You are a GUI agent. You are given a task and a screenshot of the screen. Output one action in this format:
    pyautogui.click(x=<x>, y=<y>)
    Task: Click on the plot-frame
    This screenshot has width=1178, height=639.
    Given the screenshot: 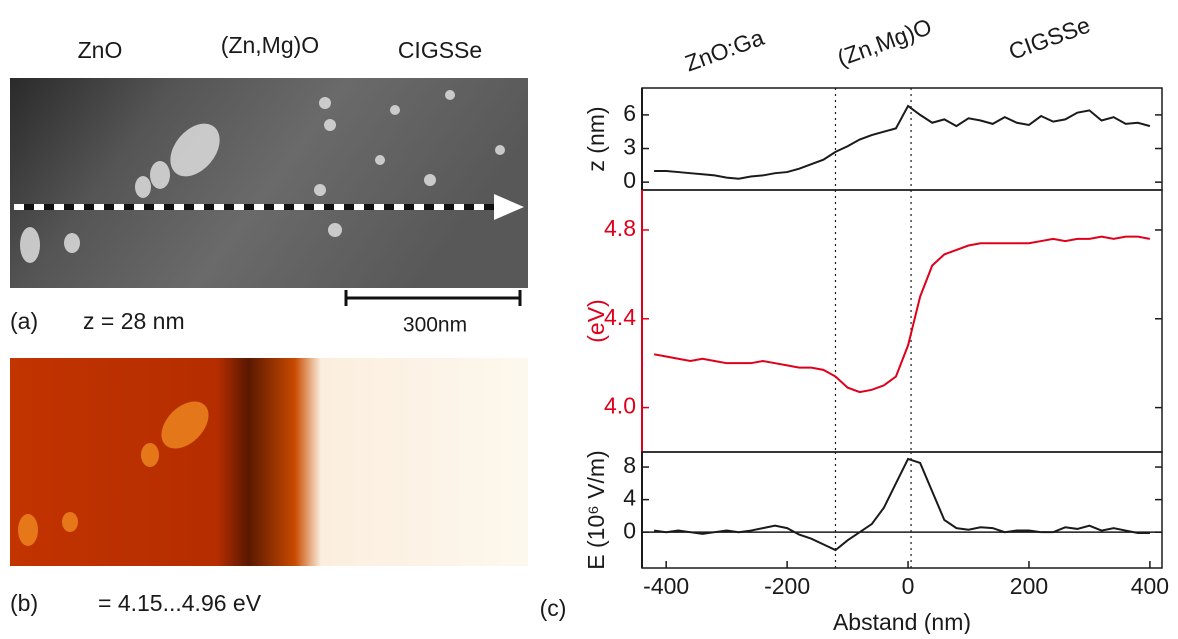 What is the action you would take?
    pyautogui.click(x=902, y=139)
    